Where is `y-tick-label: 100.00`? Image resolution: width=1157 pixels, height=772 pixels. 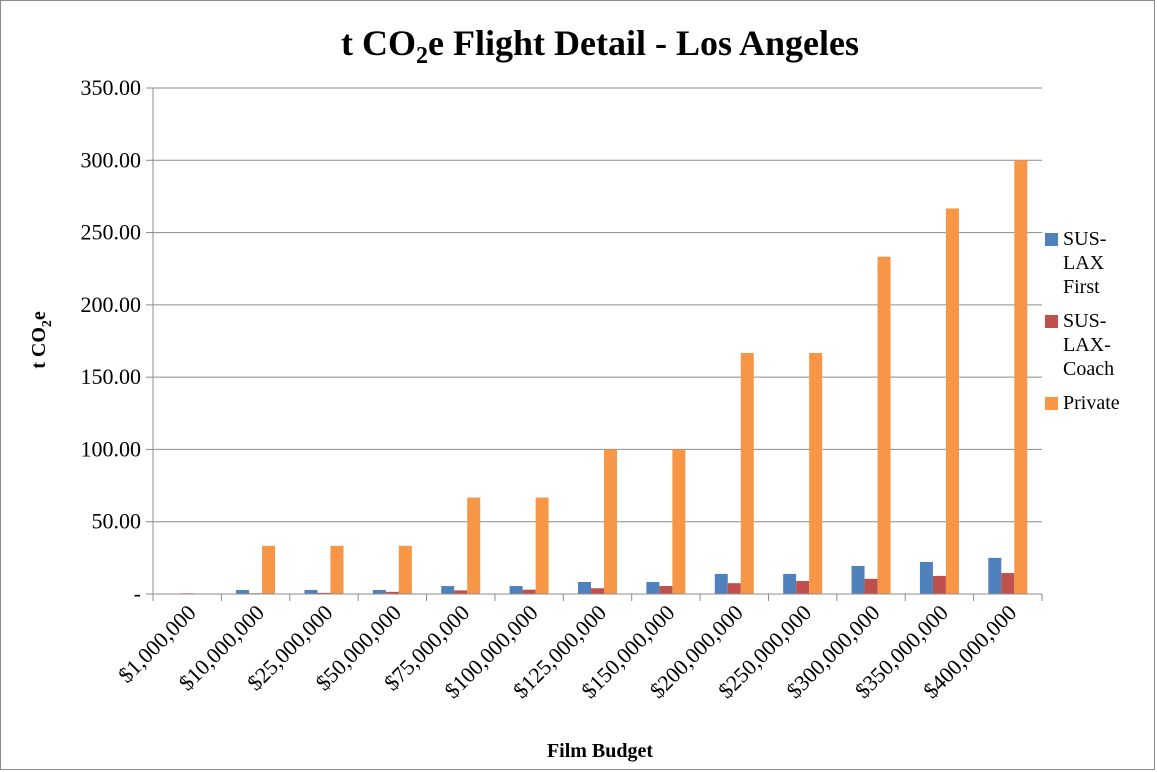
y-tick-label: 100.00 is located at coordinates (111, 448).